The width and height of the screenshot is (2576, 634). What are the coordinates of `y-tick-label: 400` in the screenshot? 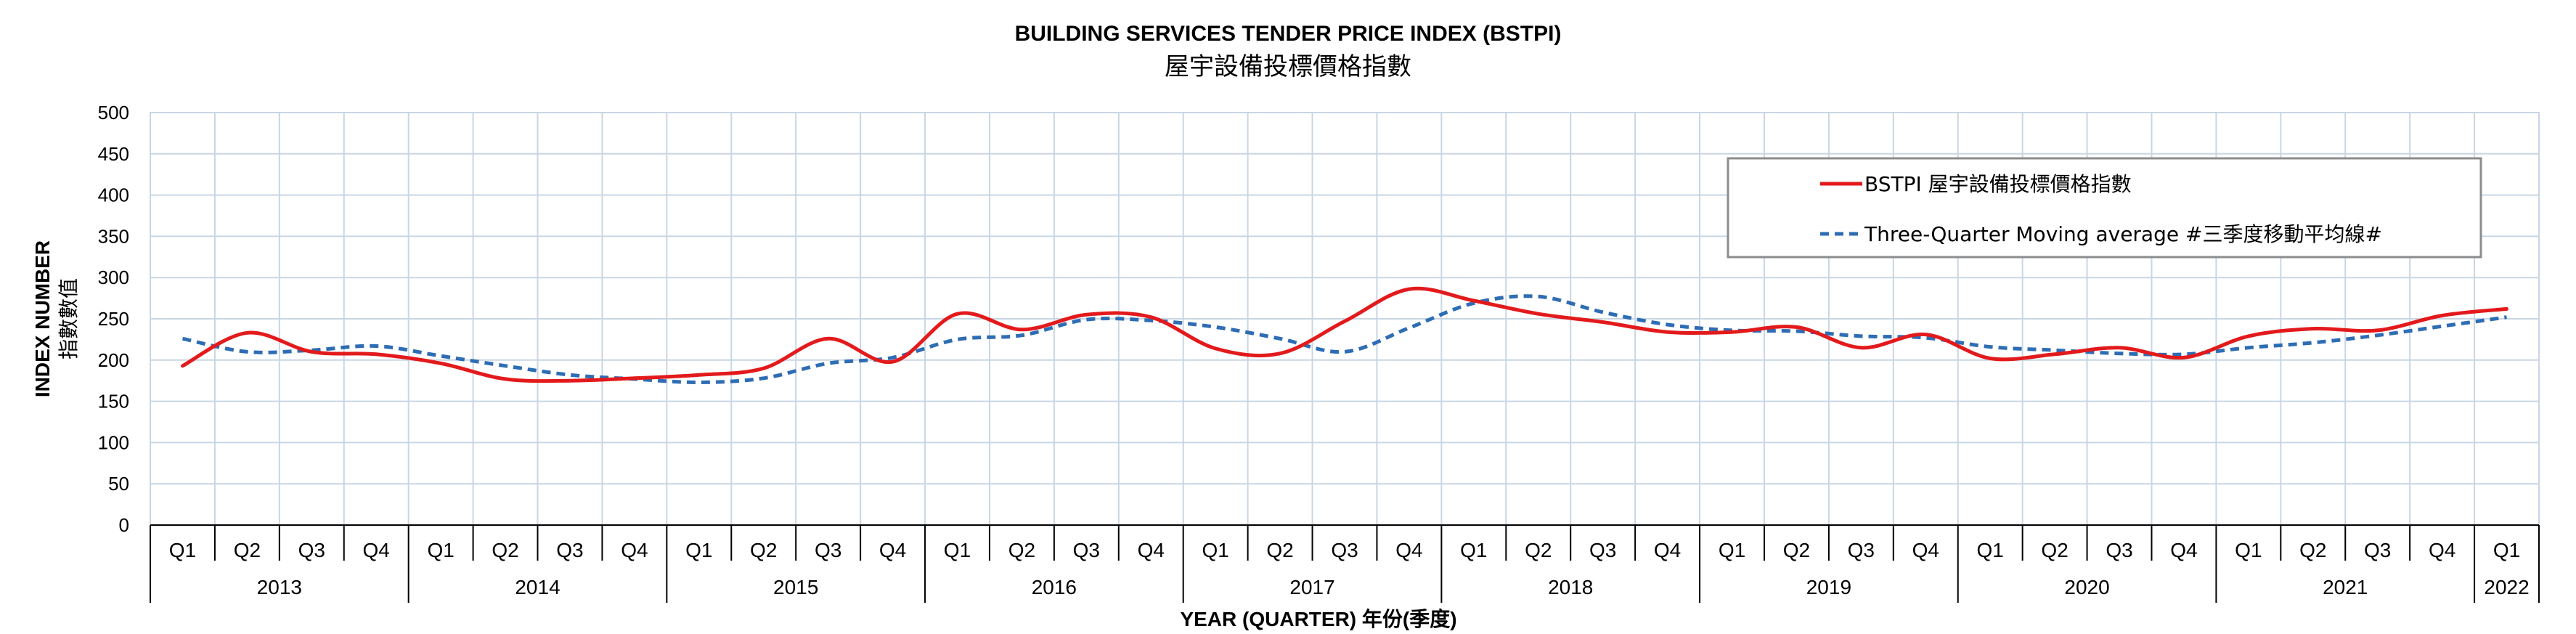 It's located at (113, 195).